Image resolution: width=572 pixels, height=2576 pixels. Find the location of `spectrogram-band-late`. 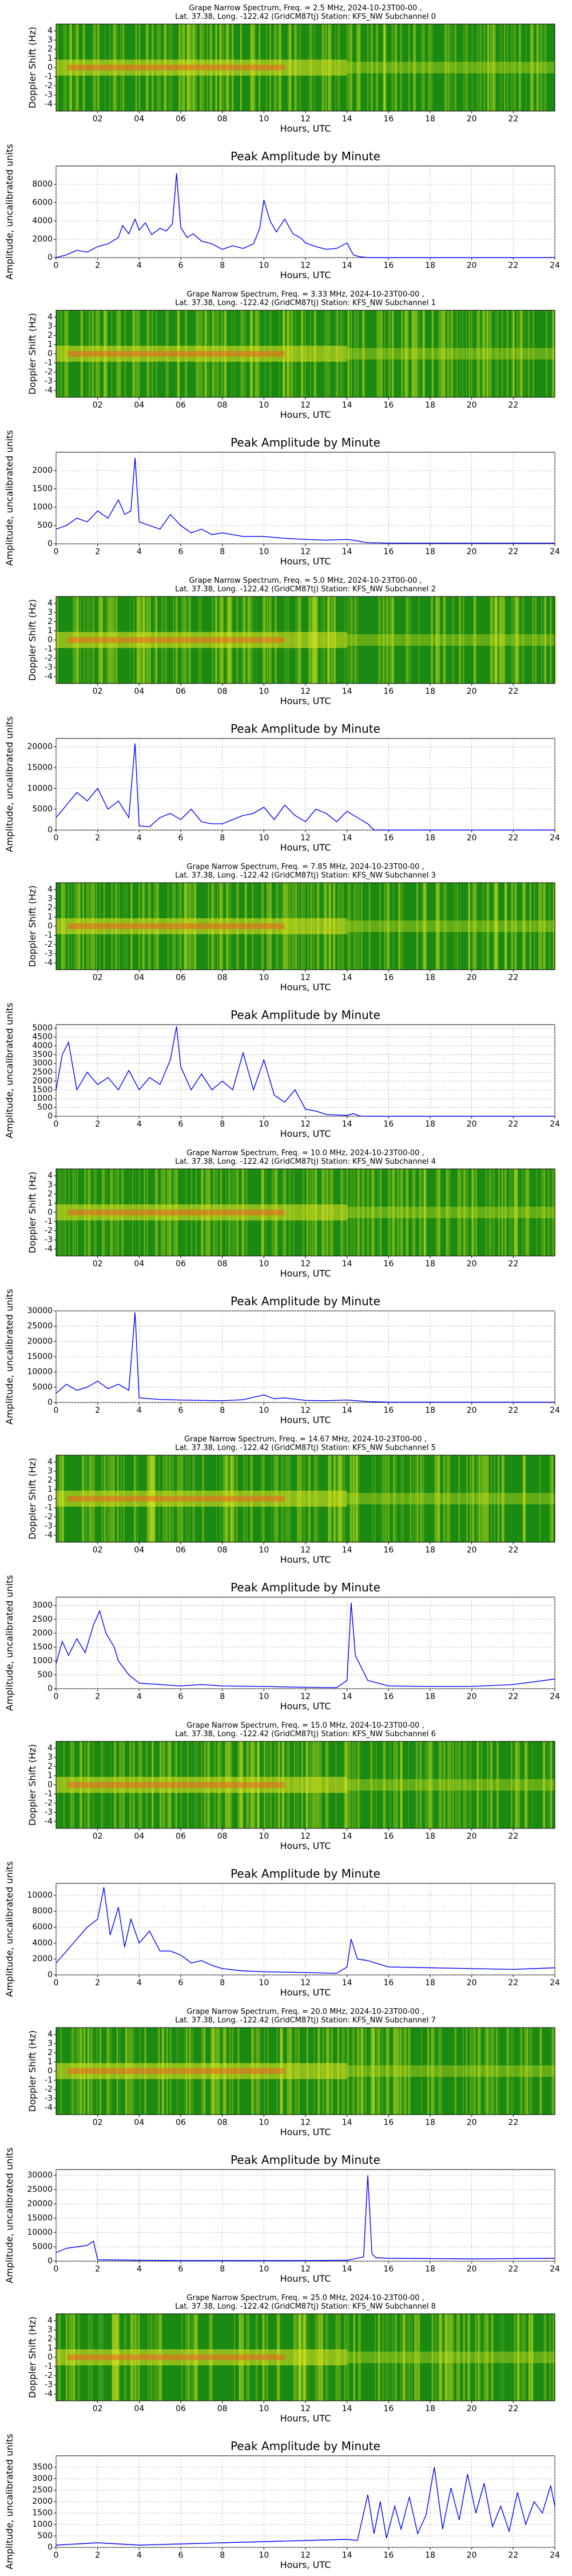

spectrogram-band-late is located at coordinates (451, 67).